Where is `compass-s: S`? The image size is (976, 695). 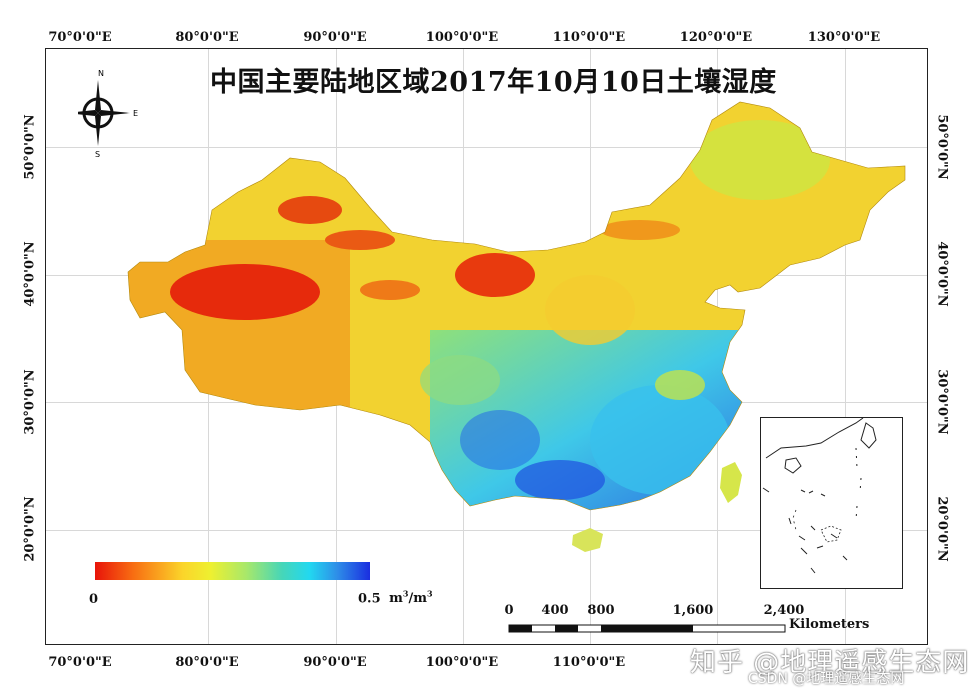 compass-s: S is located at coordinates (97, 154).